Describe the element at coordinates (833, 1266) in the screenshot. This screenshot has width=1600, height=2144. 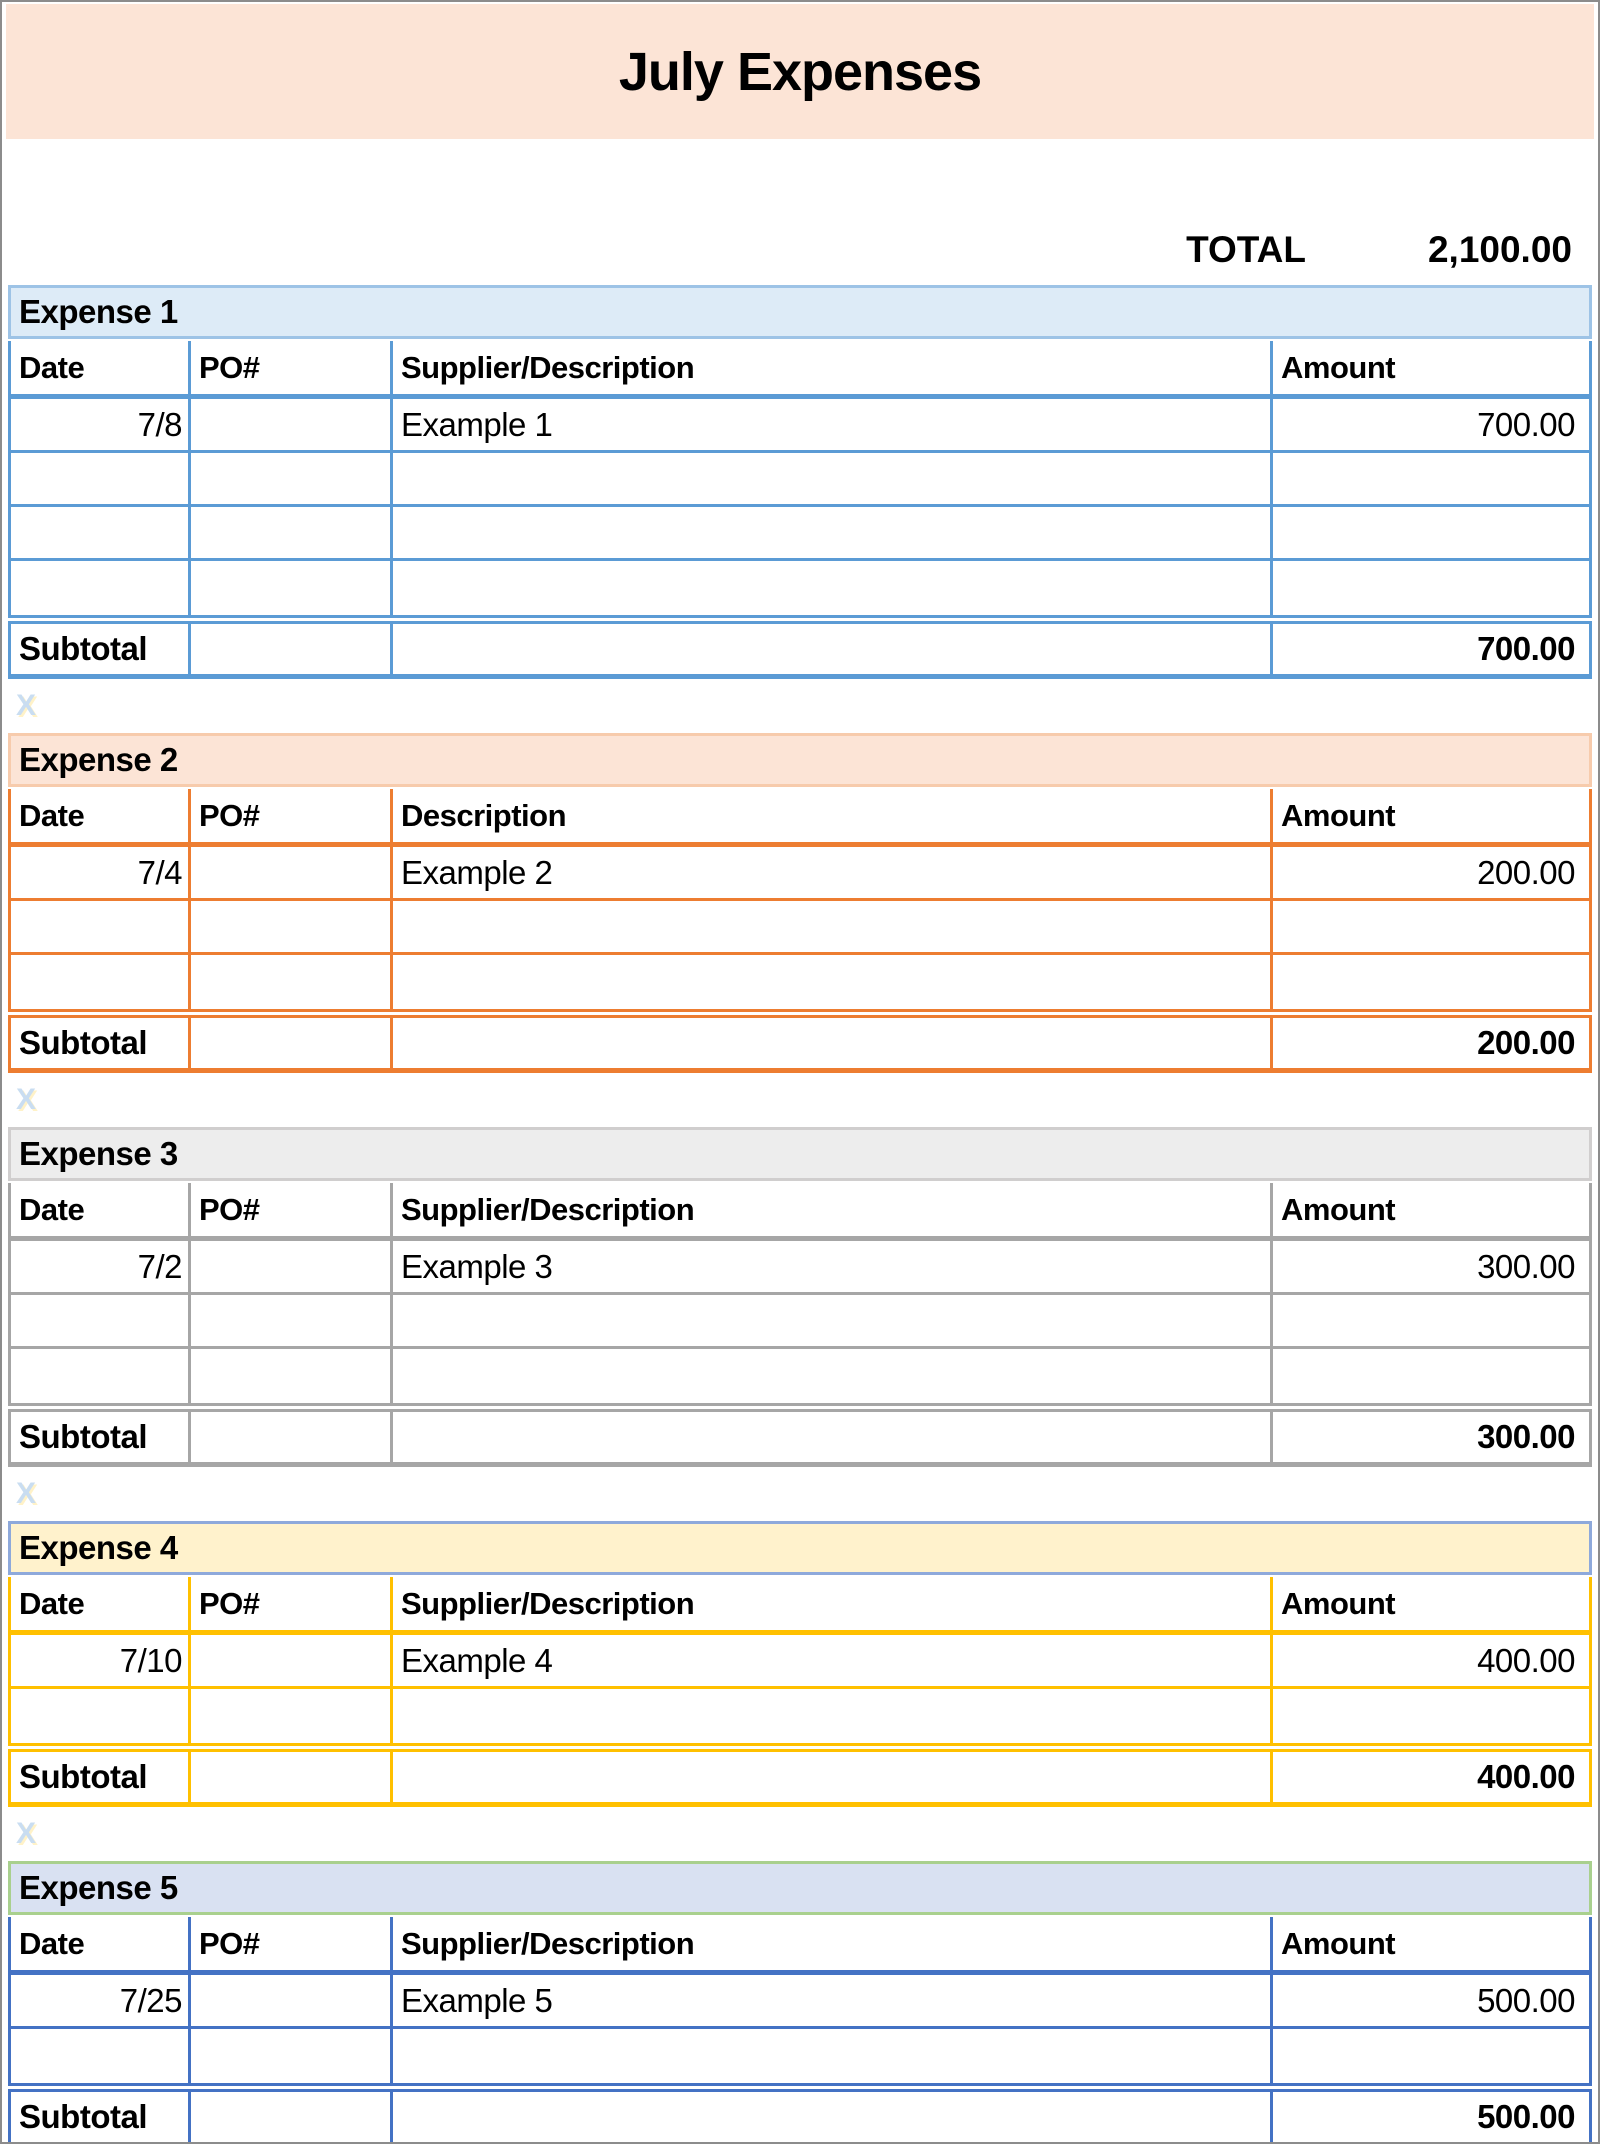
I see `cell-desc: Example 3` at that location.